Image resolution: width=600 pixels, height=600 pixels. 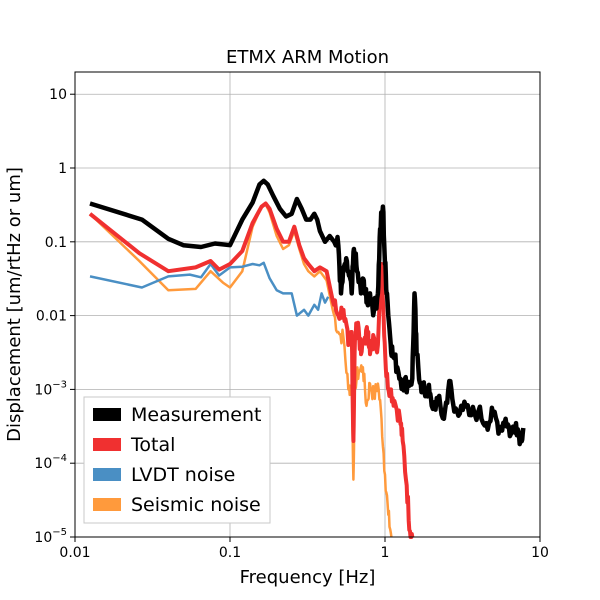 What do you see at coordinates (196, 415) in the screenshot?
I see `legend-label: Measurement` at bounding box center [196, 415].